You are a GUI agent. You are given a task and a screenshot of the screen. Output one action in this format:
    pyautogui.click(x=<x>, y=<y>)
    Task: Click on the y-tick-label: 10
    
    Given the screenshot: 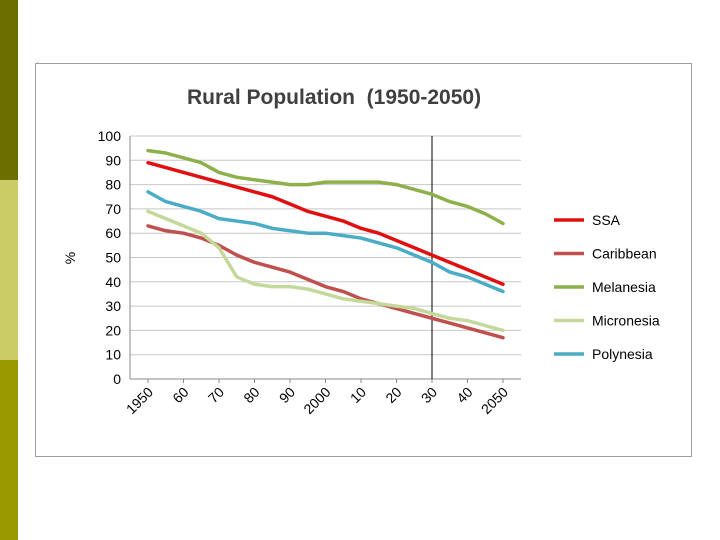 What is the action you would take?
    pyautogui.click(x=113, y=355)
    